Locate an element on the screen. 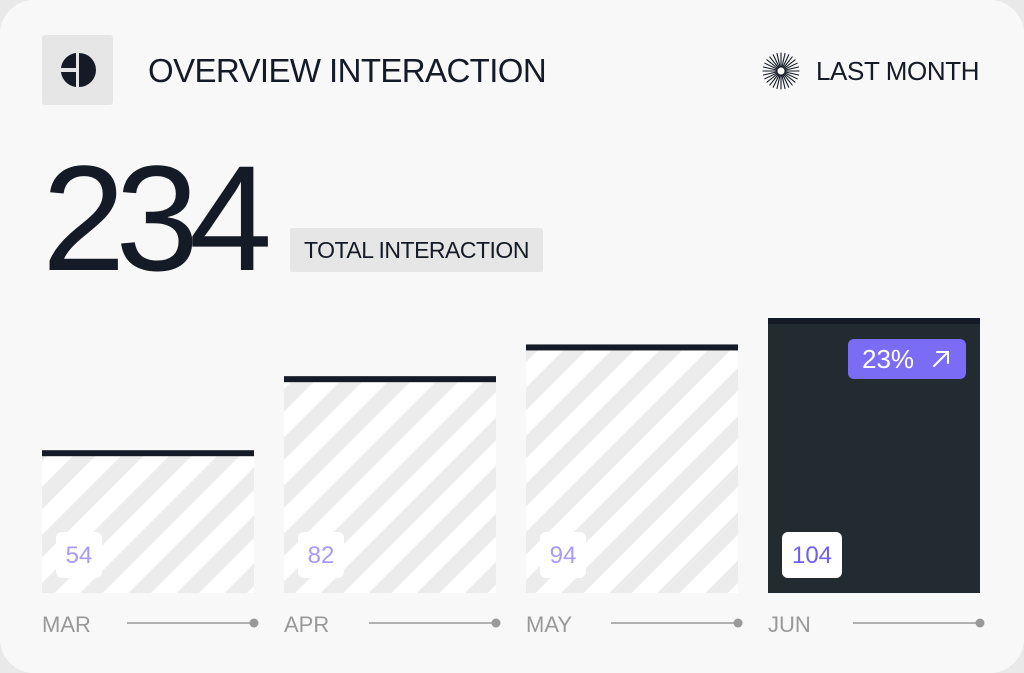  change-badge-label: 23% is located at coordinates (888, 359).